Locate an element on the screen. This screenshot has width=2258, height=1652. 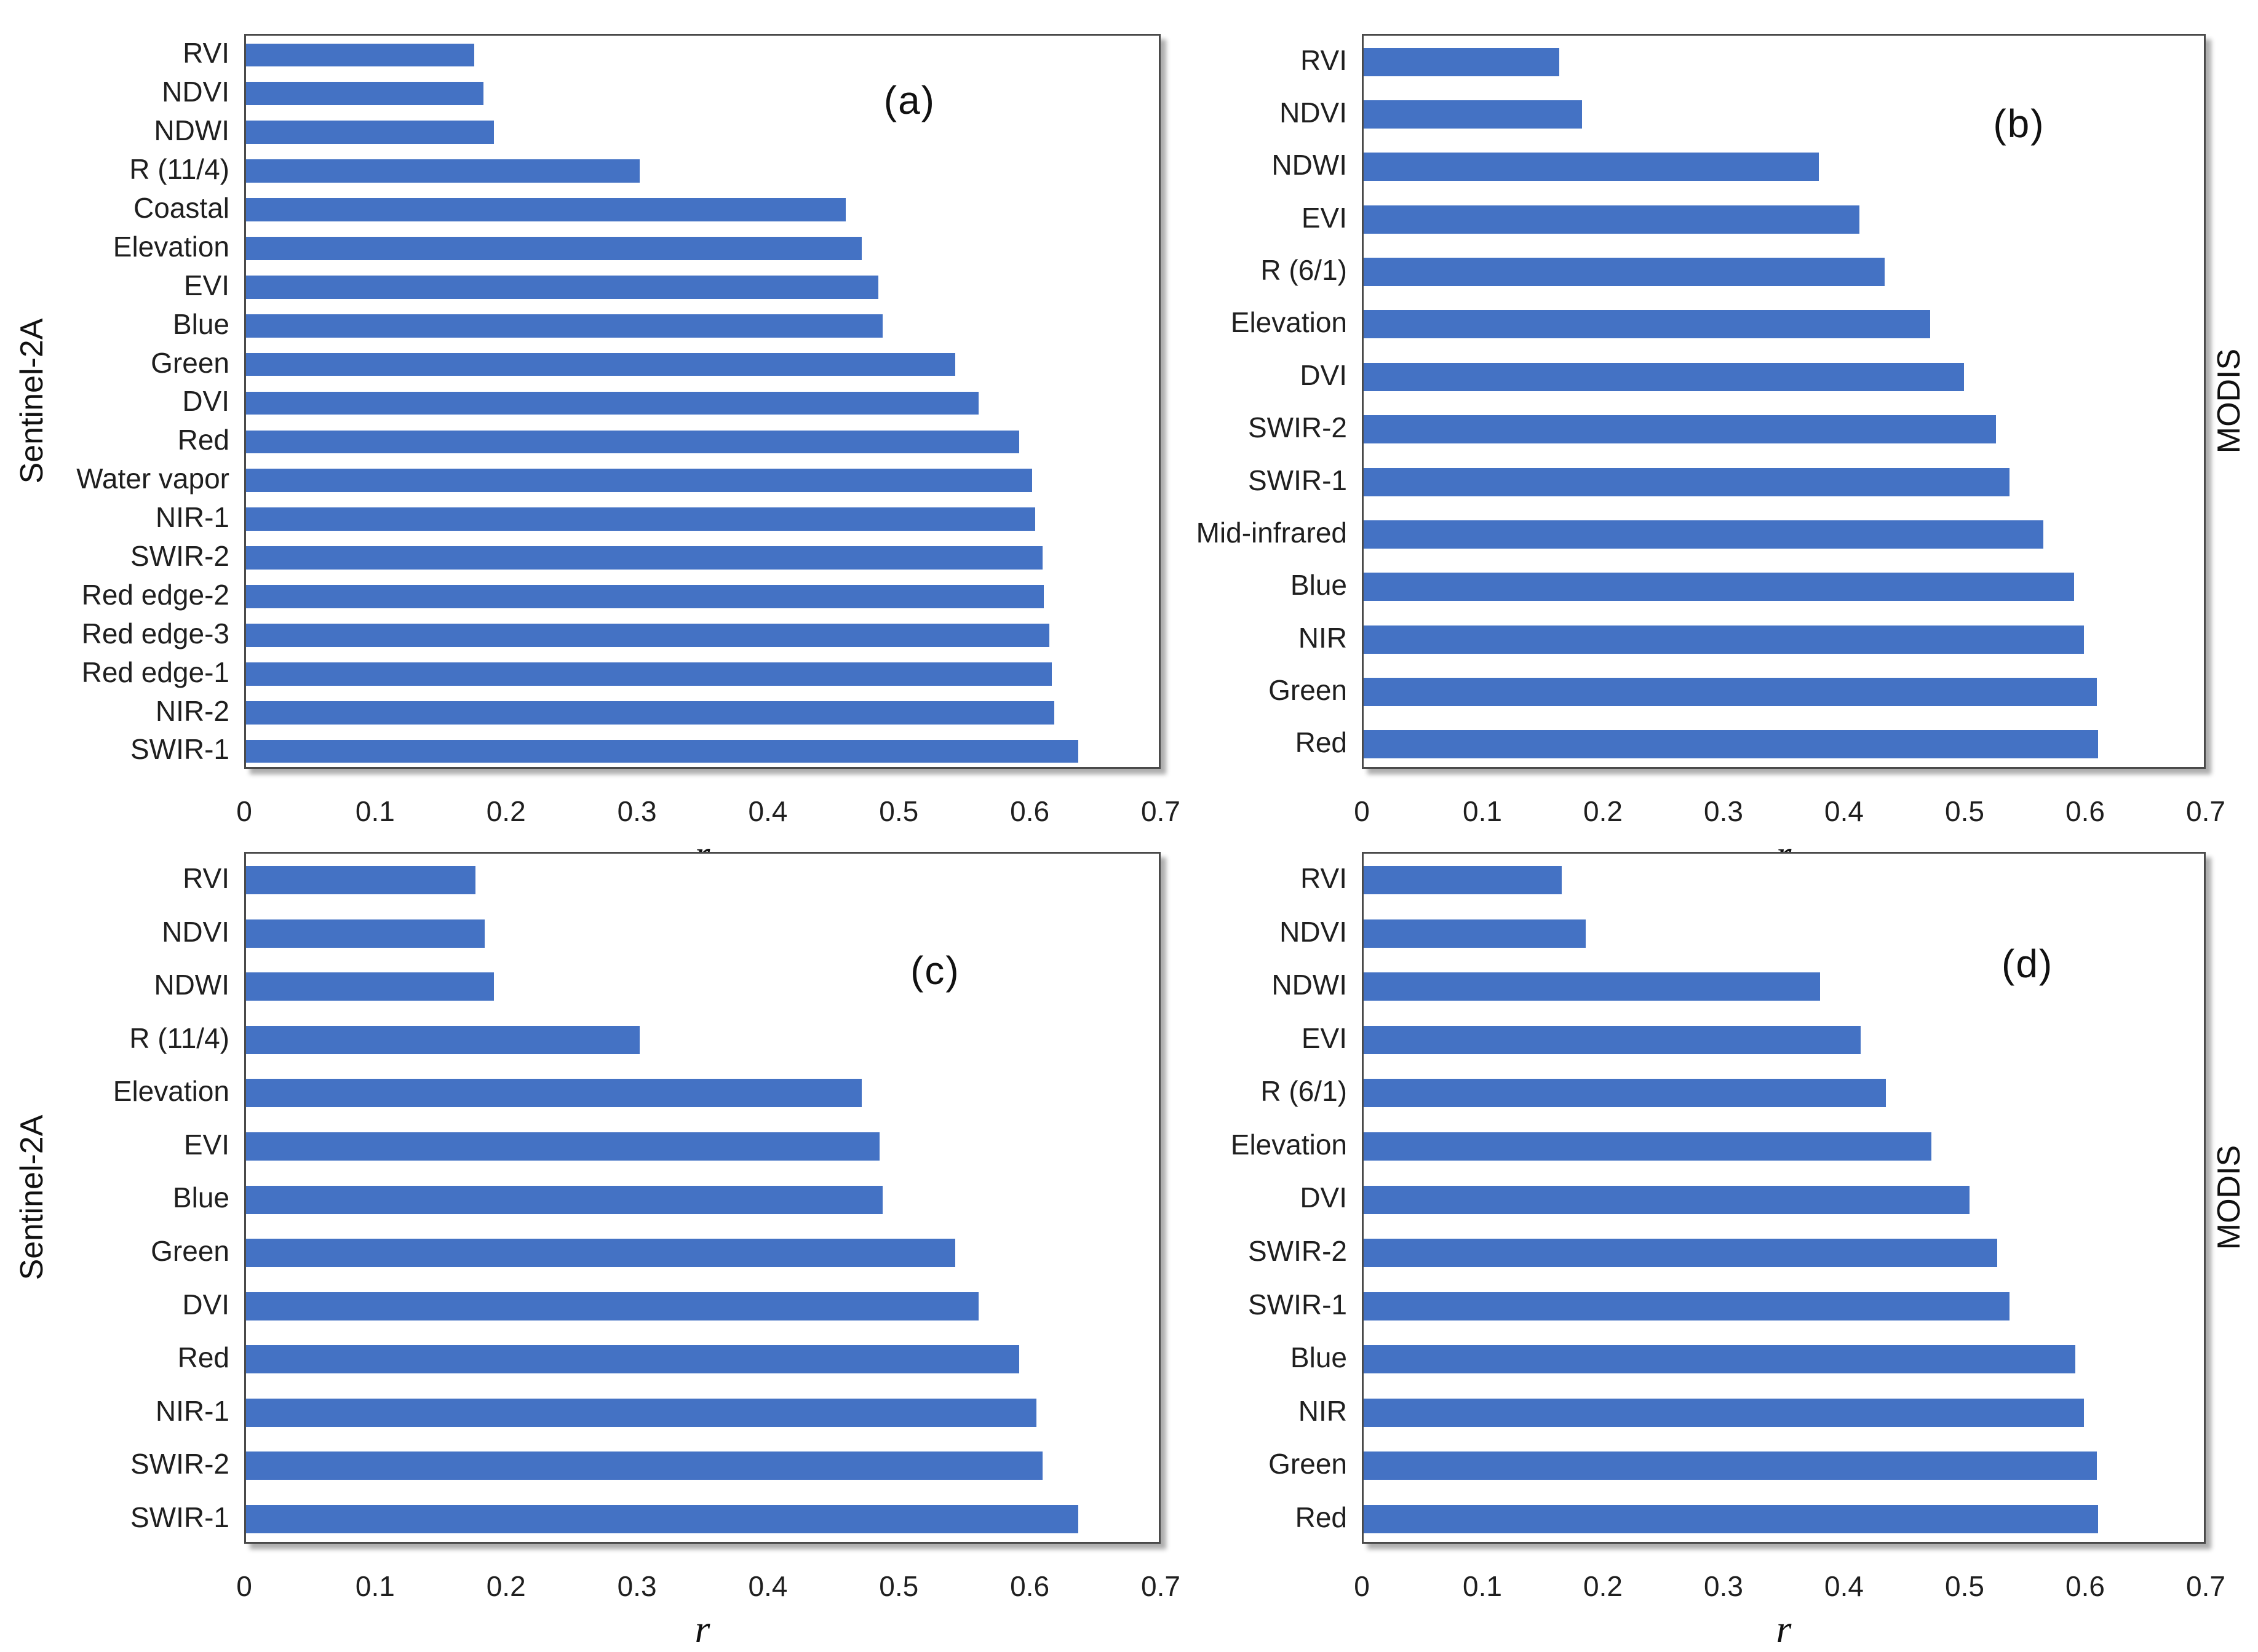
category-label-r-11-4-: R (11/4) is located at coordinates (179, 169).